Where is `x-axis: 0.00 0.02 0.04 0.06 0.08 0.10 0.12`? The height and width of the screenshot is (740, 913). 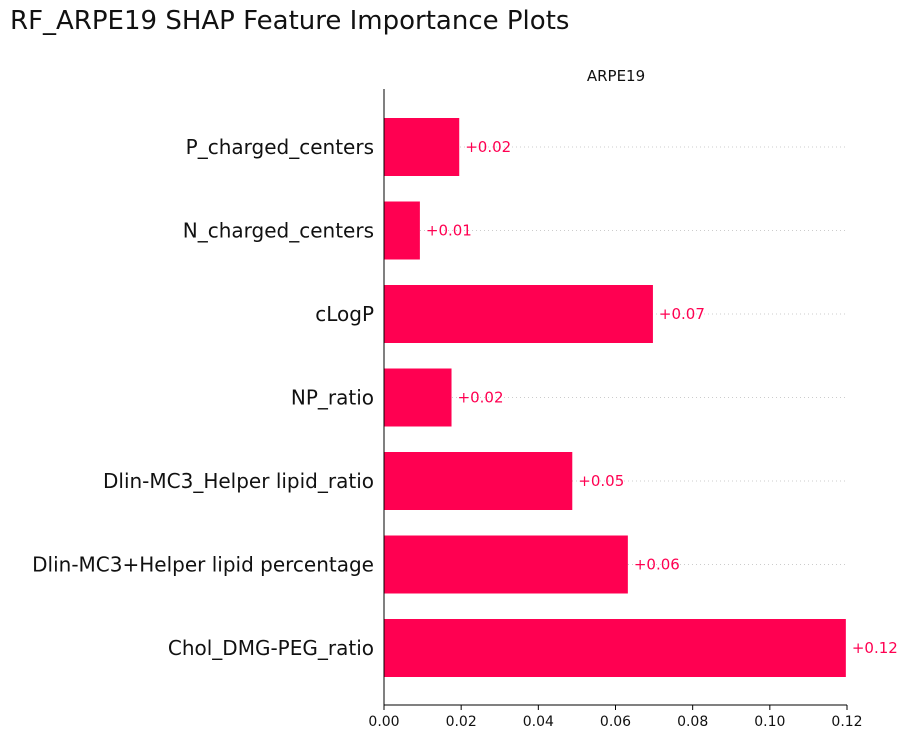 x-axis: 0.00 0.02 0.04 0.06 0.08 0.10 0.12 is located at coordinates (615, 717).